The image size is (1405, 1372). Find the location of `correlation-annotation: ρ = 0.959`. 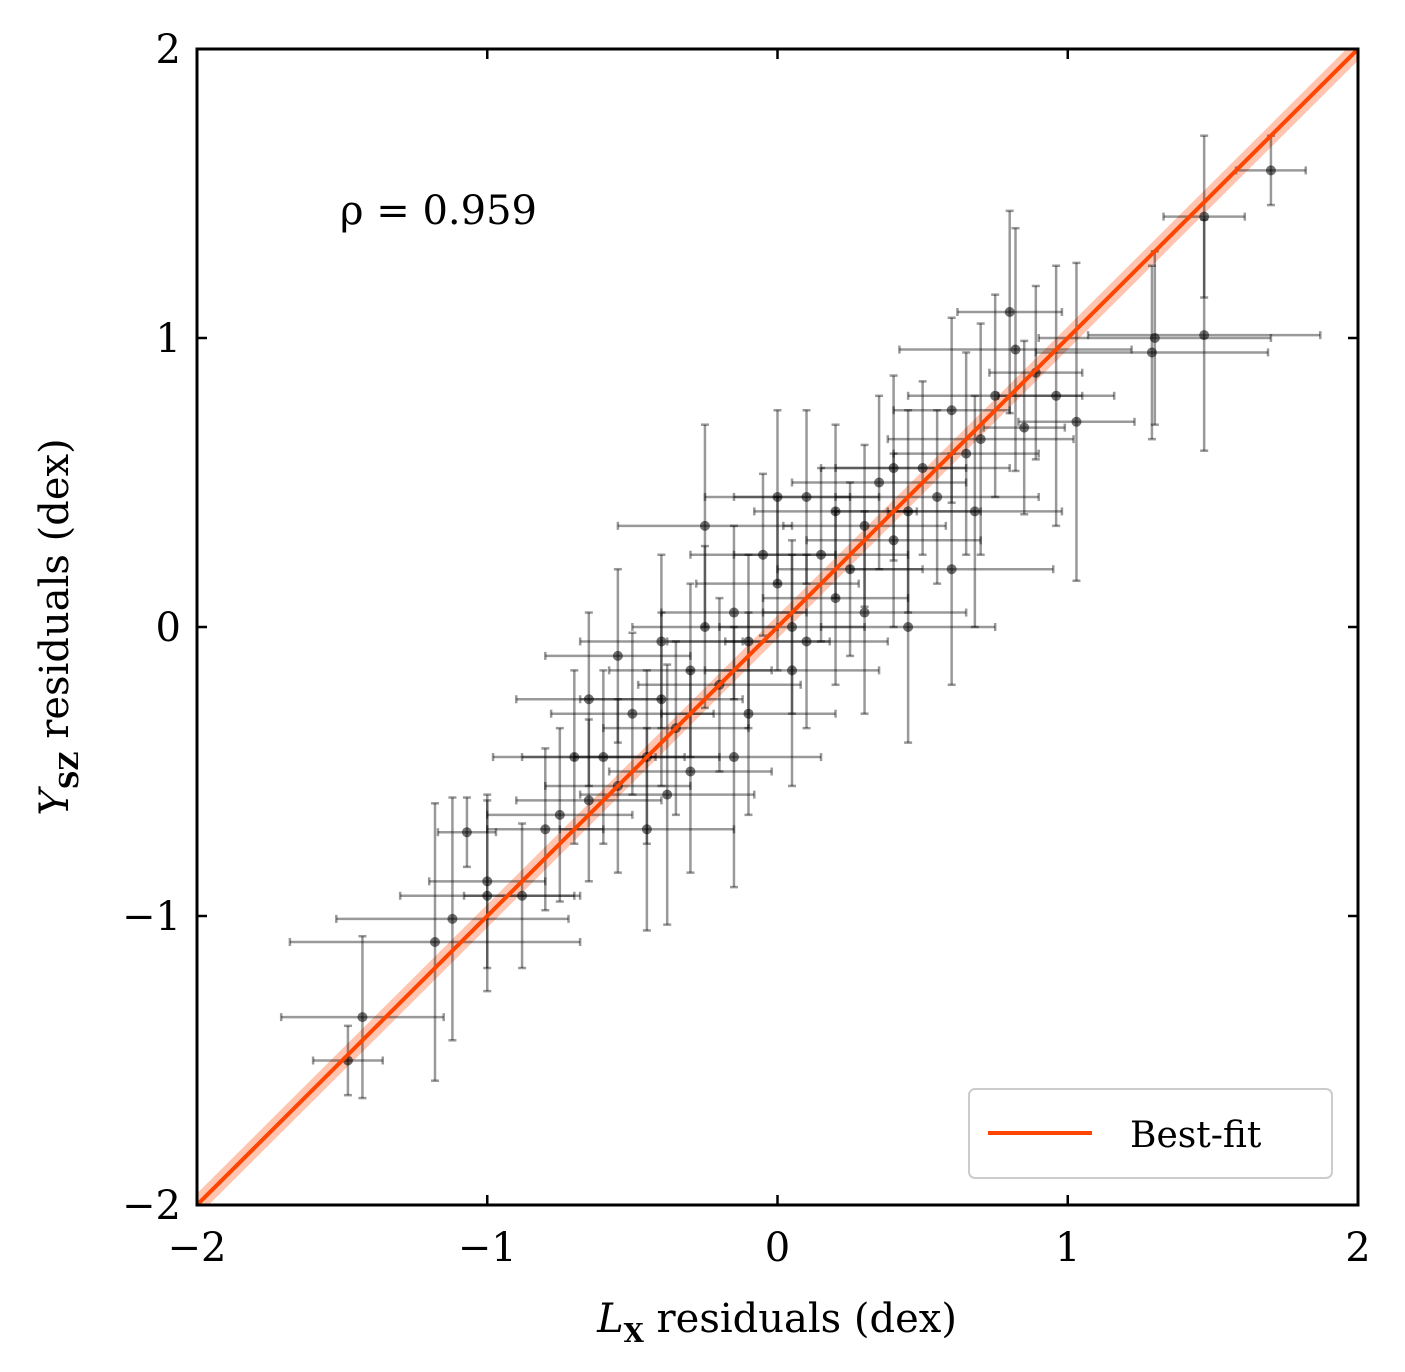

correlation-annotation: ρ = 0.959 is located at coordinates (438, 211).